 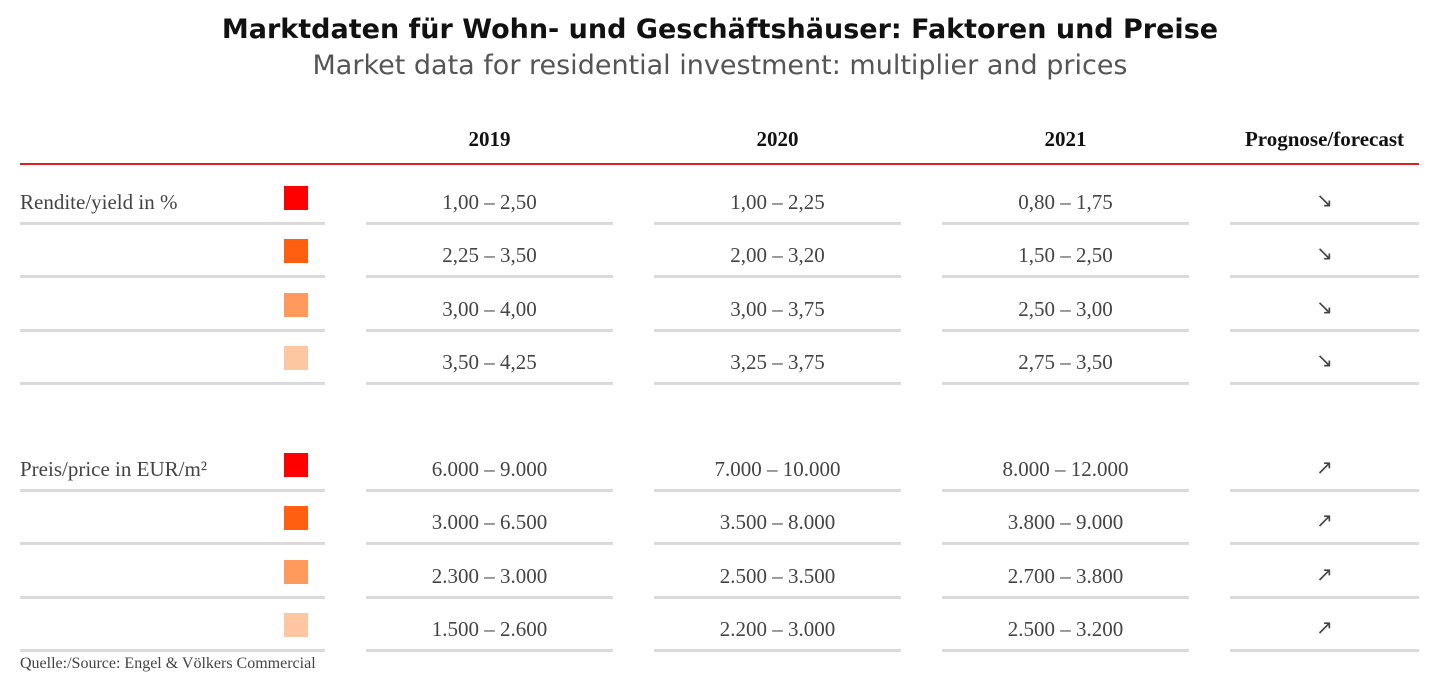 What do you see at coordinates (720, 366) in the screenshot?
I see `table-row: 3,50 – 4,25 3,25 – 3,75 2,75 – 3,50 ↘` at bounding box center [720, 366].